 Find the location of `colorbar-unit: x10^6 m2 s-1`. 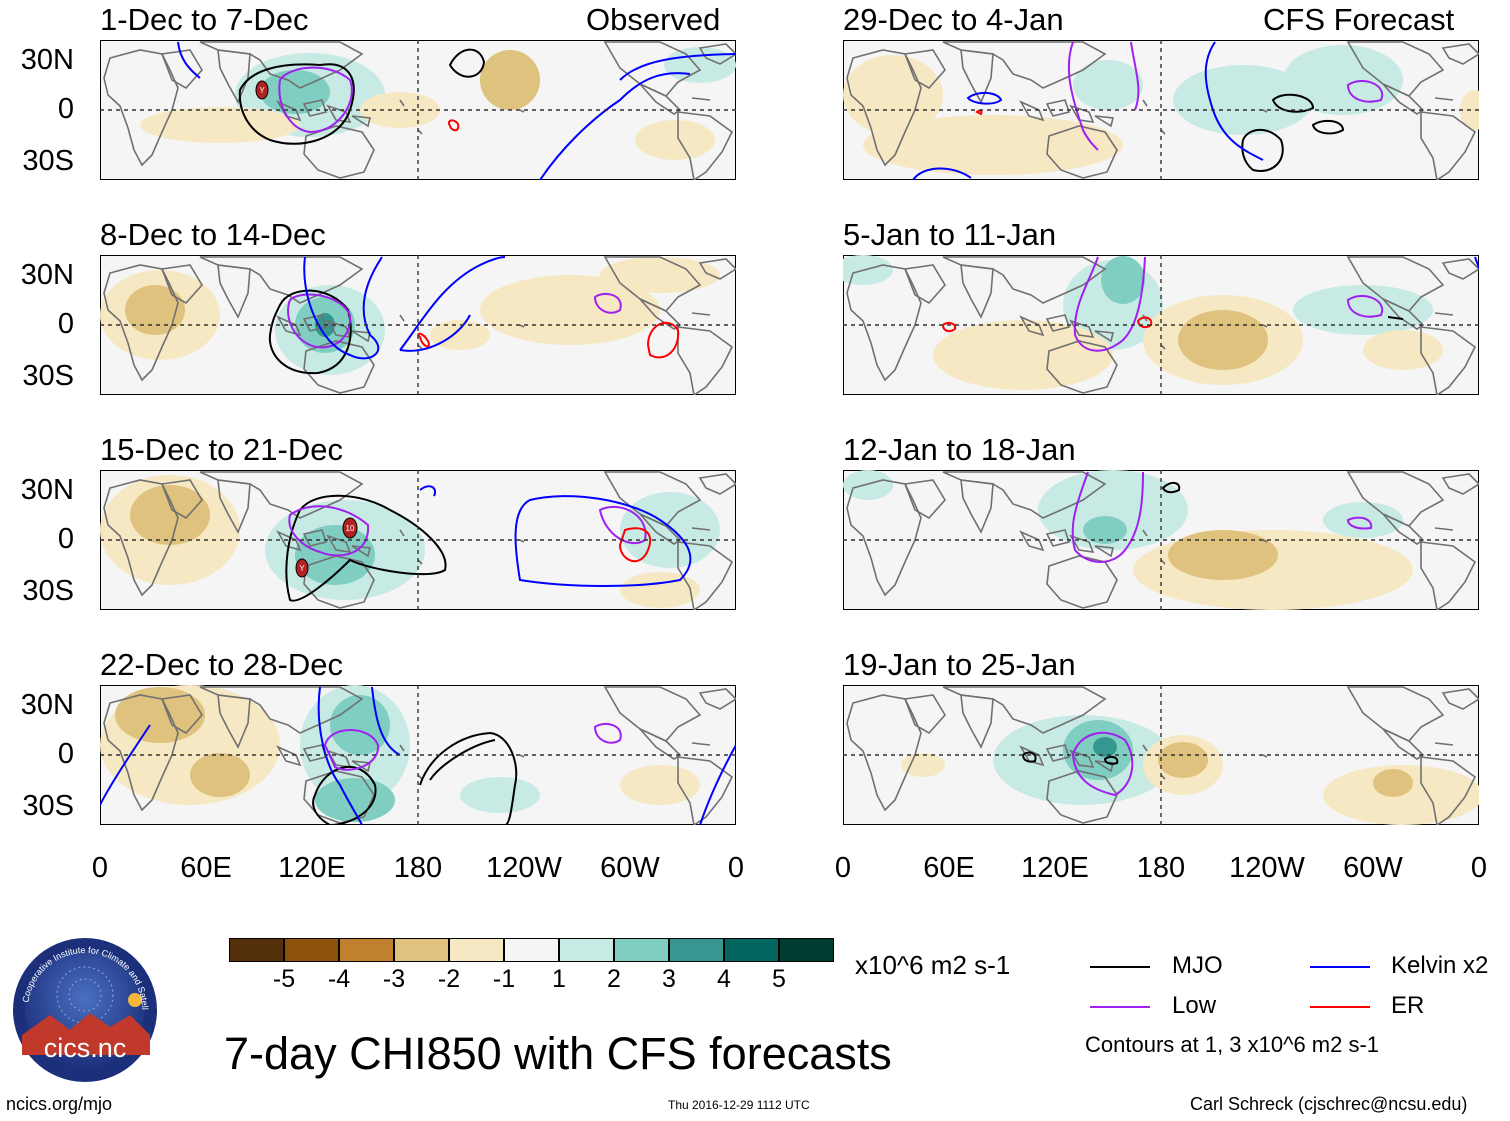

colorbar-unit: x10^6 m2 s-1 is located at coordinates (933, 965).